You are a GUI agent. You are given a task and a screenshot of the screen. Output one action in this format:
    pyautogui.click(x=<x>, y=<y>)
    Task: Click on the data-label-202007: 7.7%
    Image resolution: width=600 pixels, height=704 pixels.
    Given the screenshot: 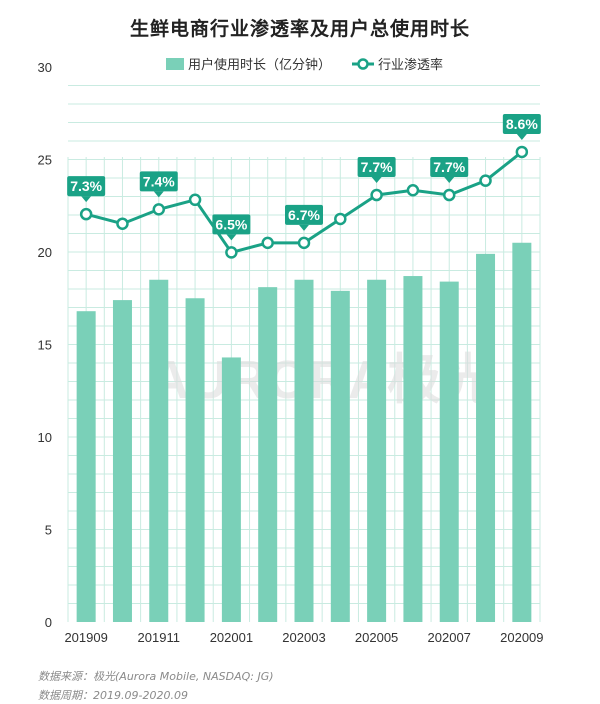 What is the action you would take?
    pyautogui.click(x=449, y=170)
    